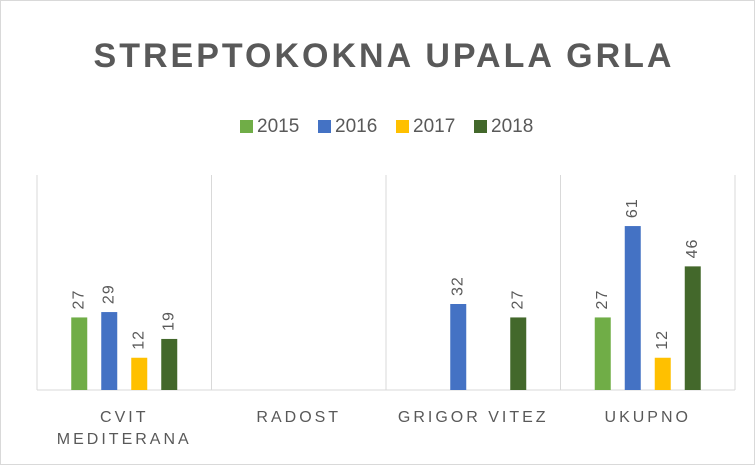  What do you see at coordinates (512, 126) in the screenshot?
I see `legend-label: 2018` at bounding box center [512, 126].